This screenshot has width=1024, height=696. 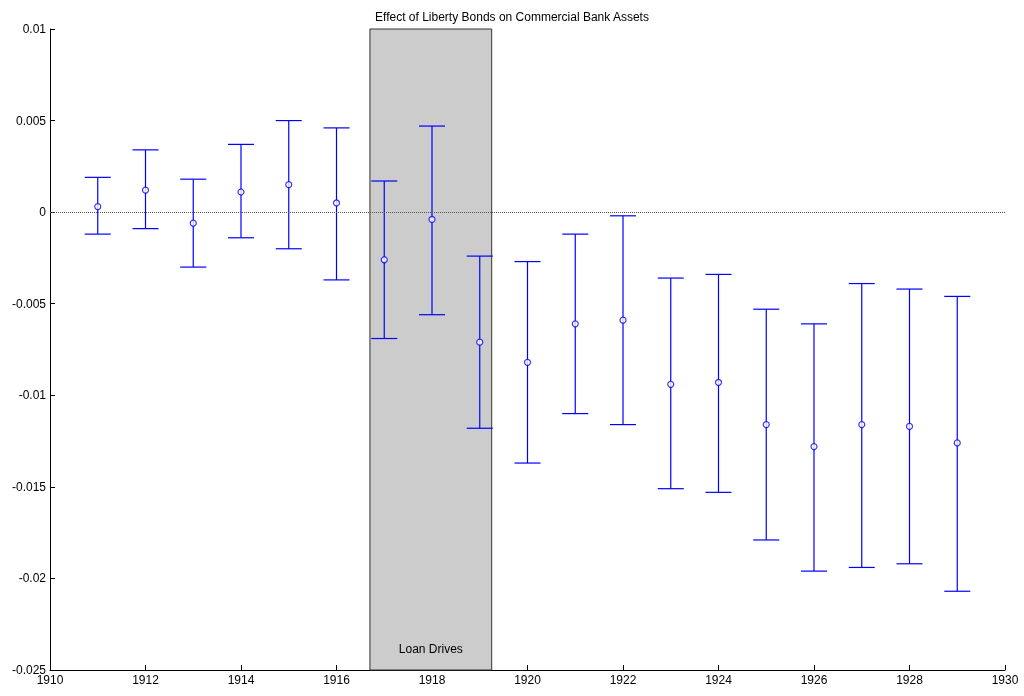 I want to click on y-tick-label: -0.015, so click(x=29, y=486).